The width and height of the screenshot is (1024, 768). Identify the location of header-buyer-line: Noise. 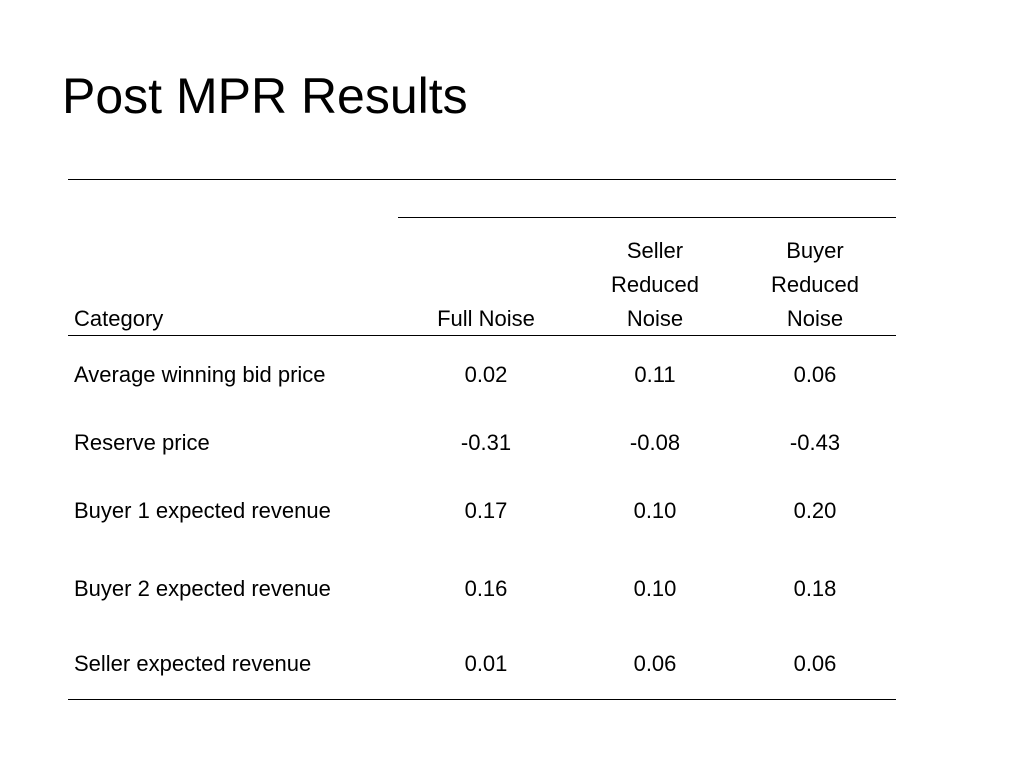
(815, 318).